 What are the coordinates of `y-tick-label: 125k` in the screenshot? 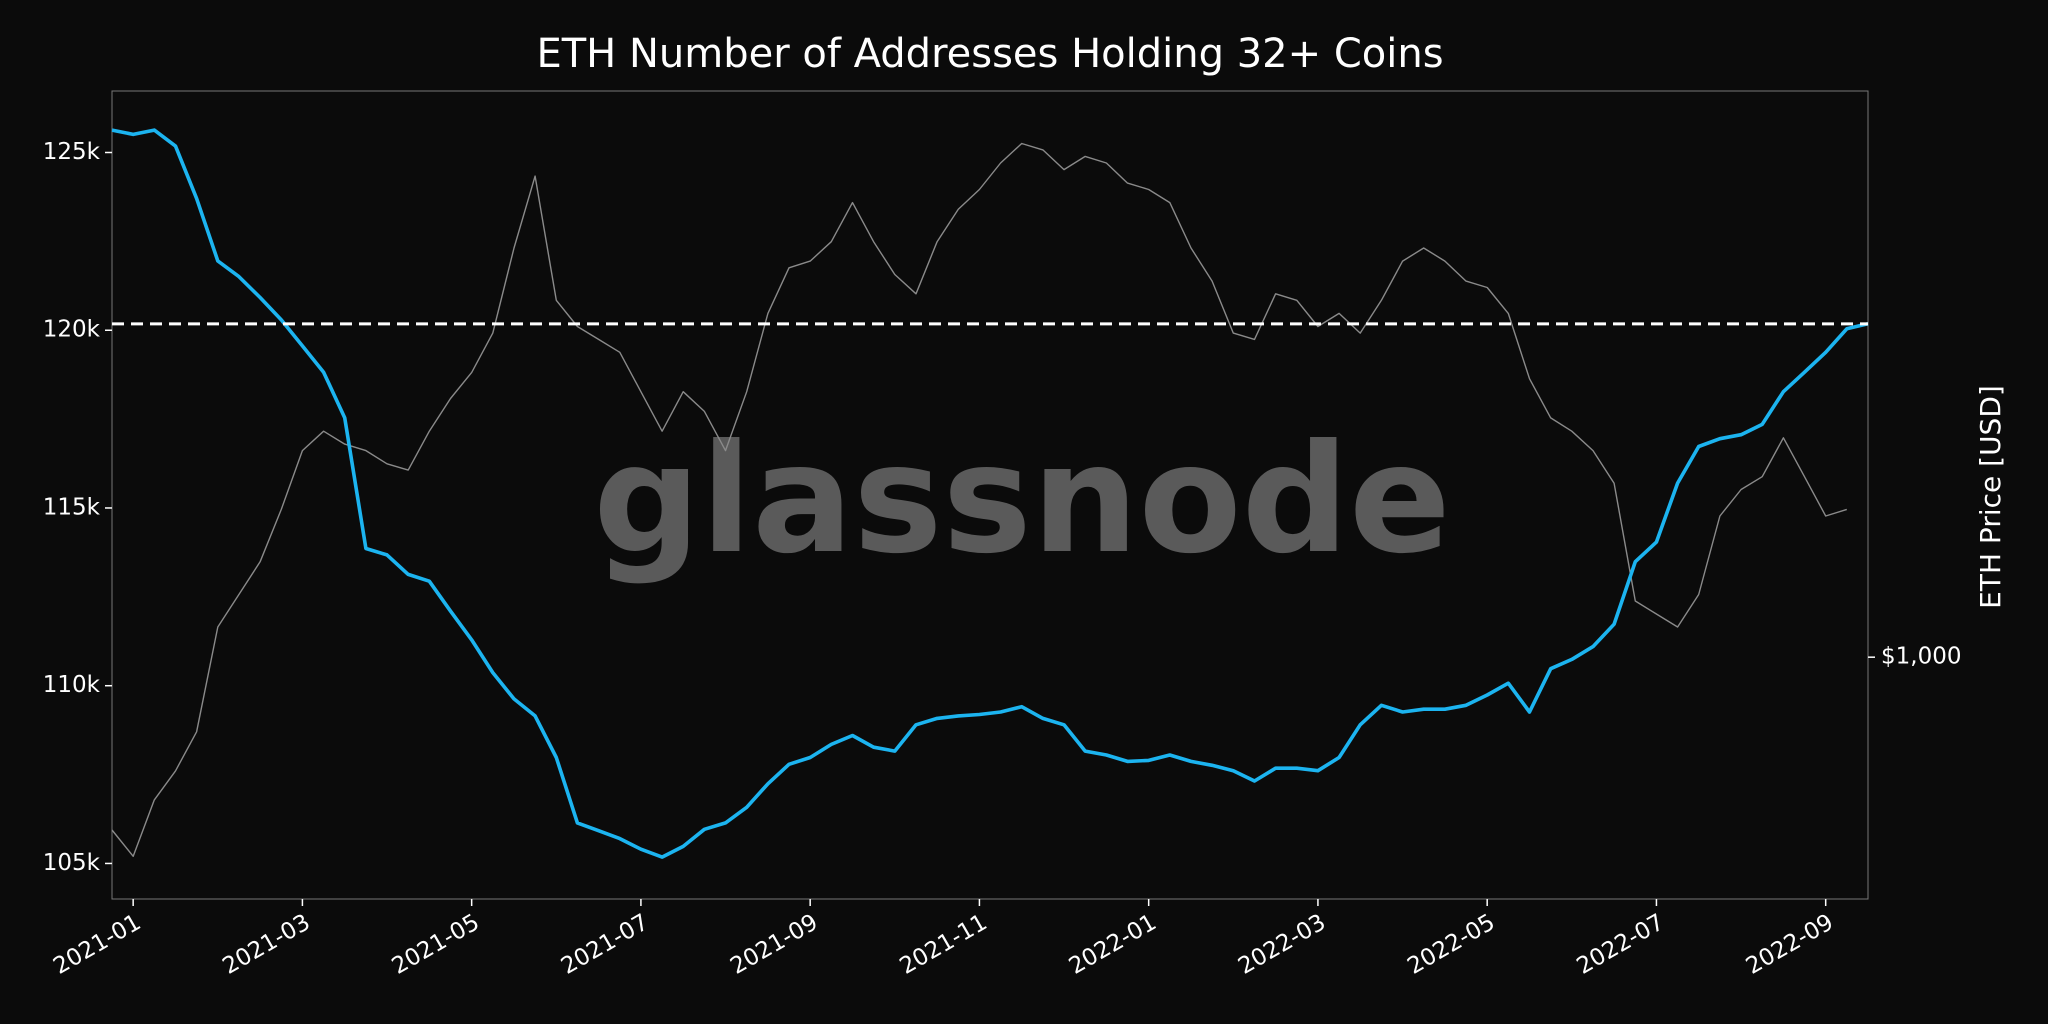 It's located at (72, 152).